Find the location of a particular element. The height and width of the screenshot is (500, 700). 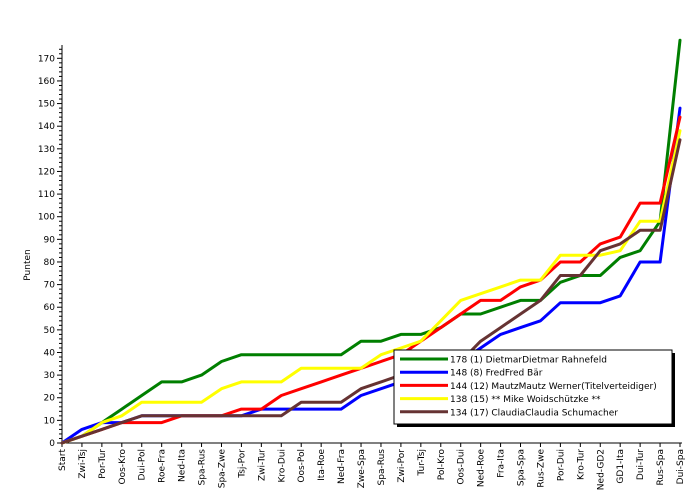

y-tick-label: 150 is located at coordinates (46, 105).